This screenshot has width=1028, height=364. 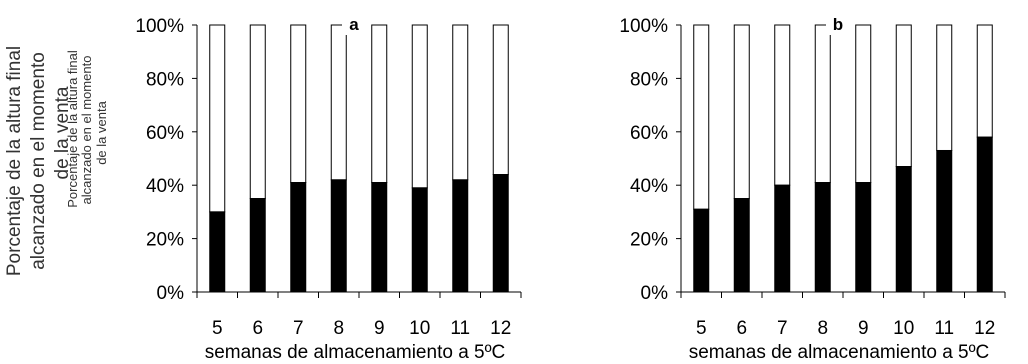 What do you see at coordinates (101, 132) in the screenshot?
I see `y-axis-title-overlay-3: de la venta` at bounding box center [101, 132].